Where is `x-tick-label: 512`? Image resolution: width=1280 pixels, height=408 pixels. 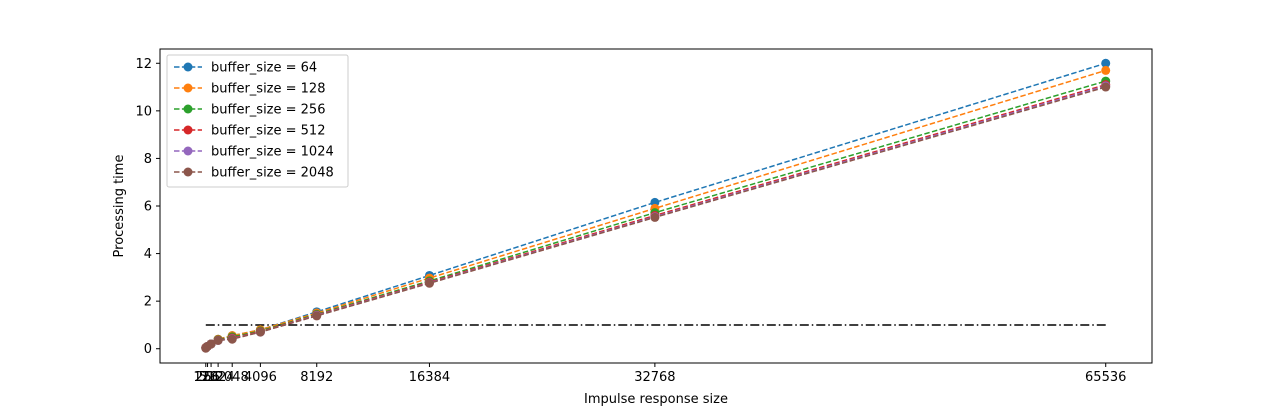
x-tick-label: 512 is located at coordinates (211, 377).